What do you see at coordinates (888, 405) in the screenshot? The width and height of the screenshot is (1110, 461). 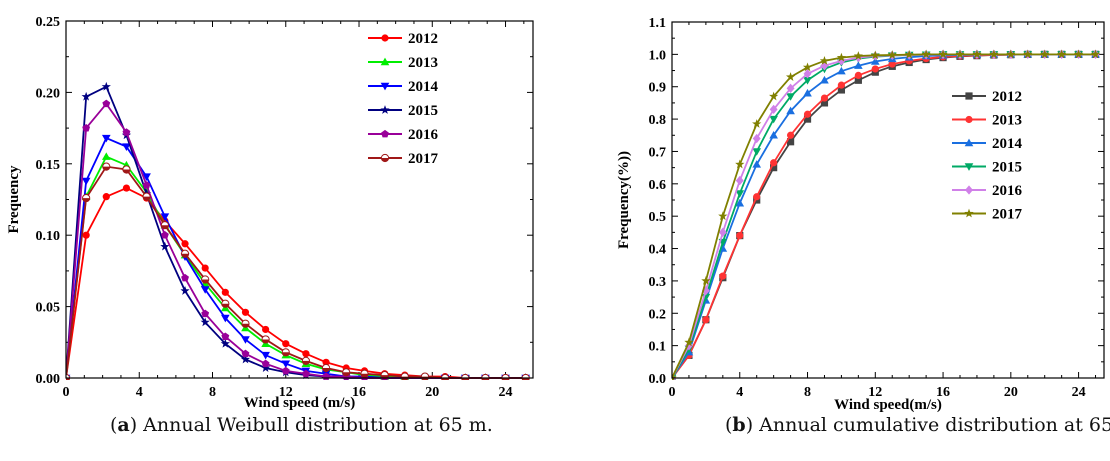 I see `x-axis-title: Wind speed(m/s)` at bounding box center [888, 405].